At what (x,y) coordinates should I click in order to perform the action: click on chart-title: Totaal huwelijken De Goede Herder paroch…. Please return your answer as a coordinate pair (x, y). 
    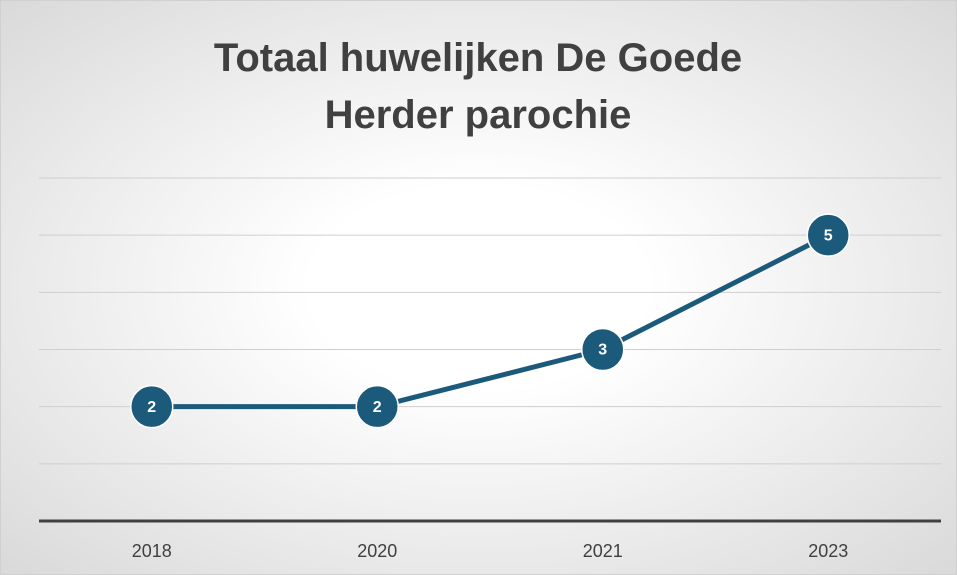
    Looking at the image, I should click on (478, 86).